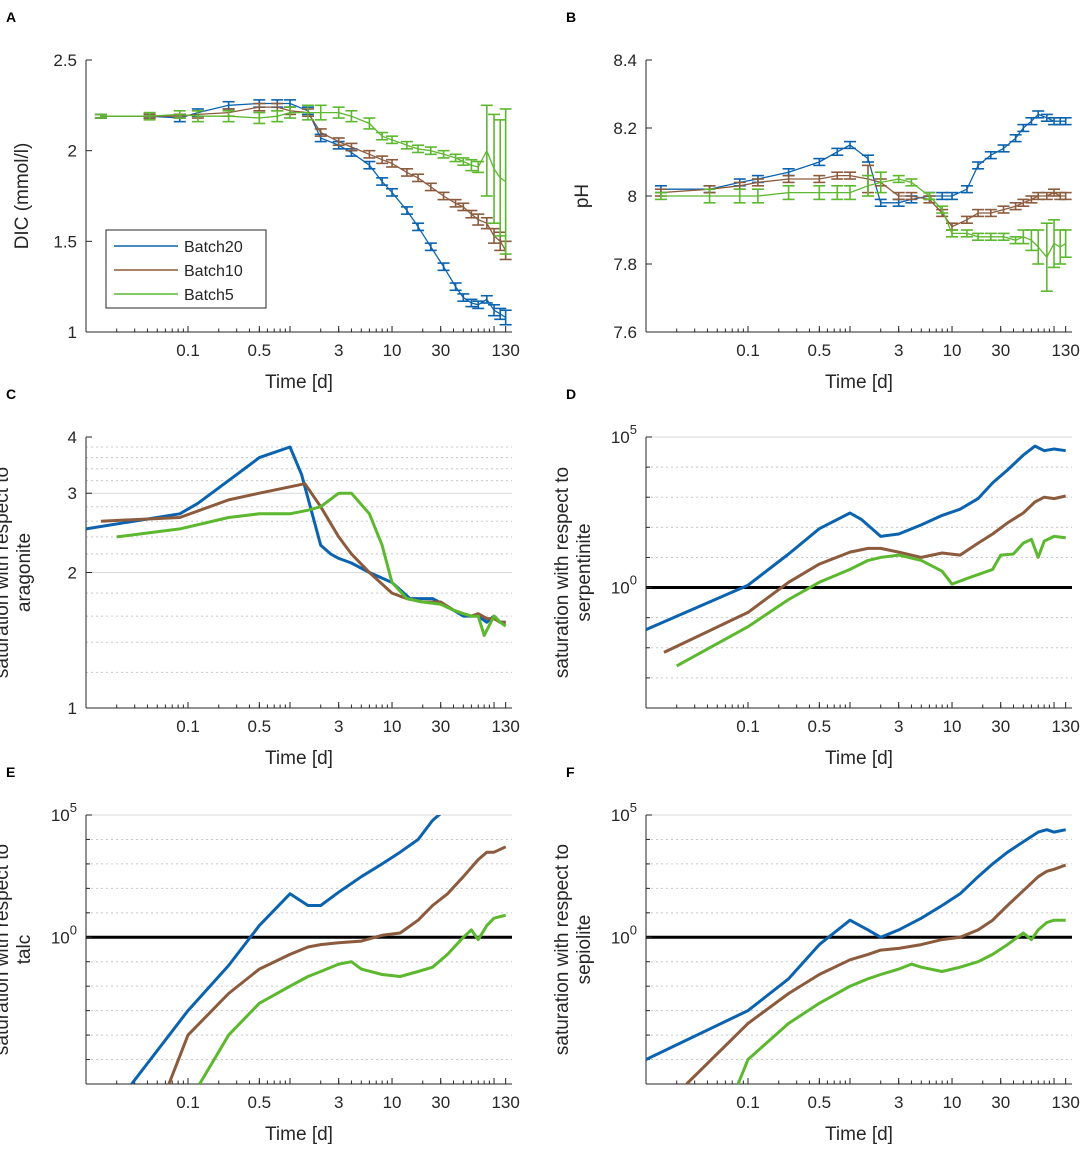 This screenshot has height=1158, width=1084. What do you see at coordinates (582, 196) in the screenshot?
I see `y-axis-label: pH` at bounding box center [582, 196].